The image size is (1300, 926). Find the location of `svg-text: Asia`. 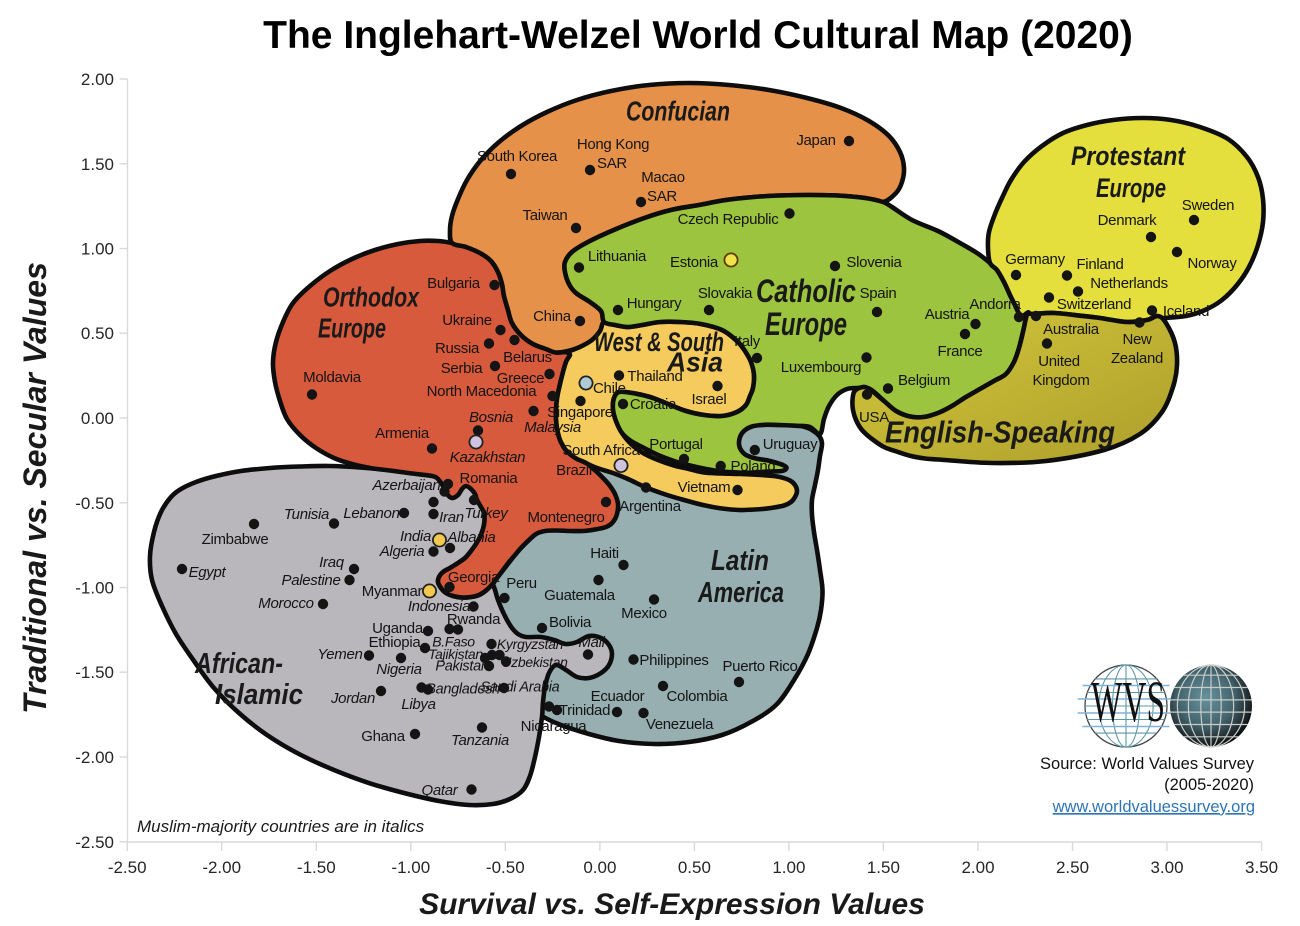

svg-text: Asia is located at coordinates (694, 362).